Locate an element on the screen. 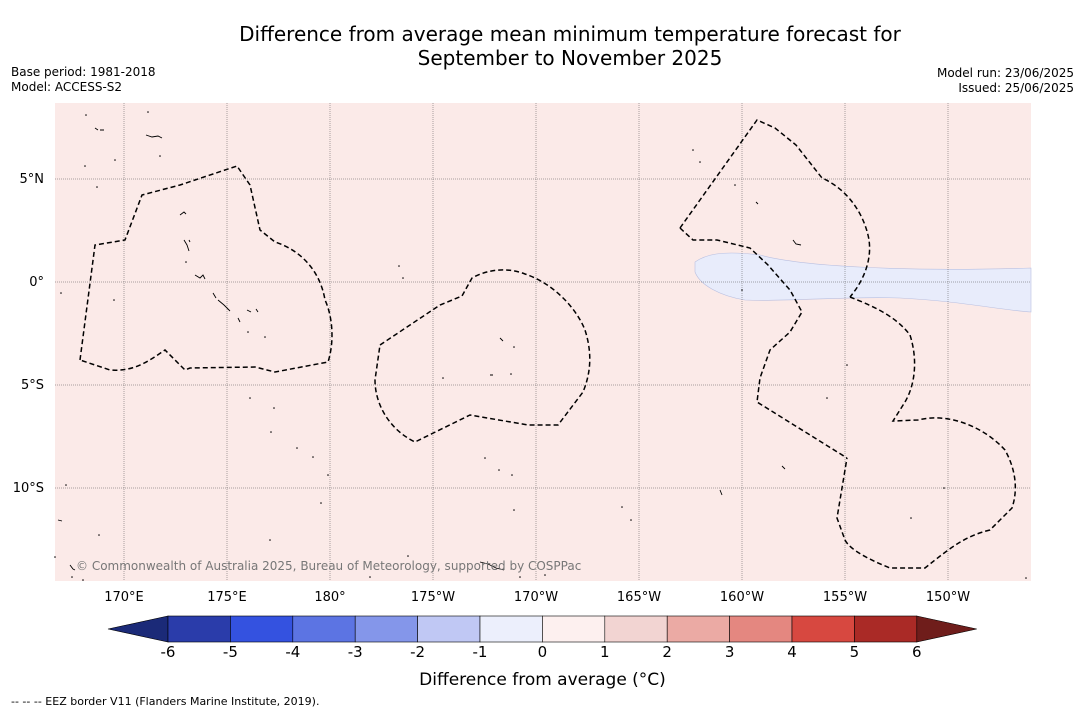 This screenshot has height=713, width=1085. colorbar is located at coordinates (542, 629).